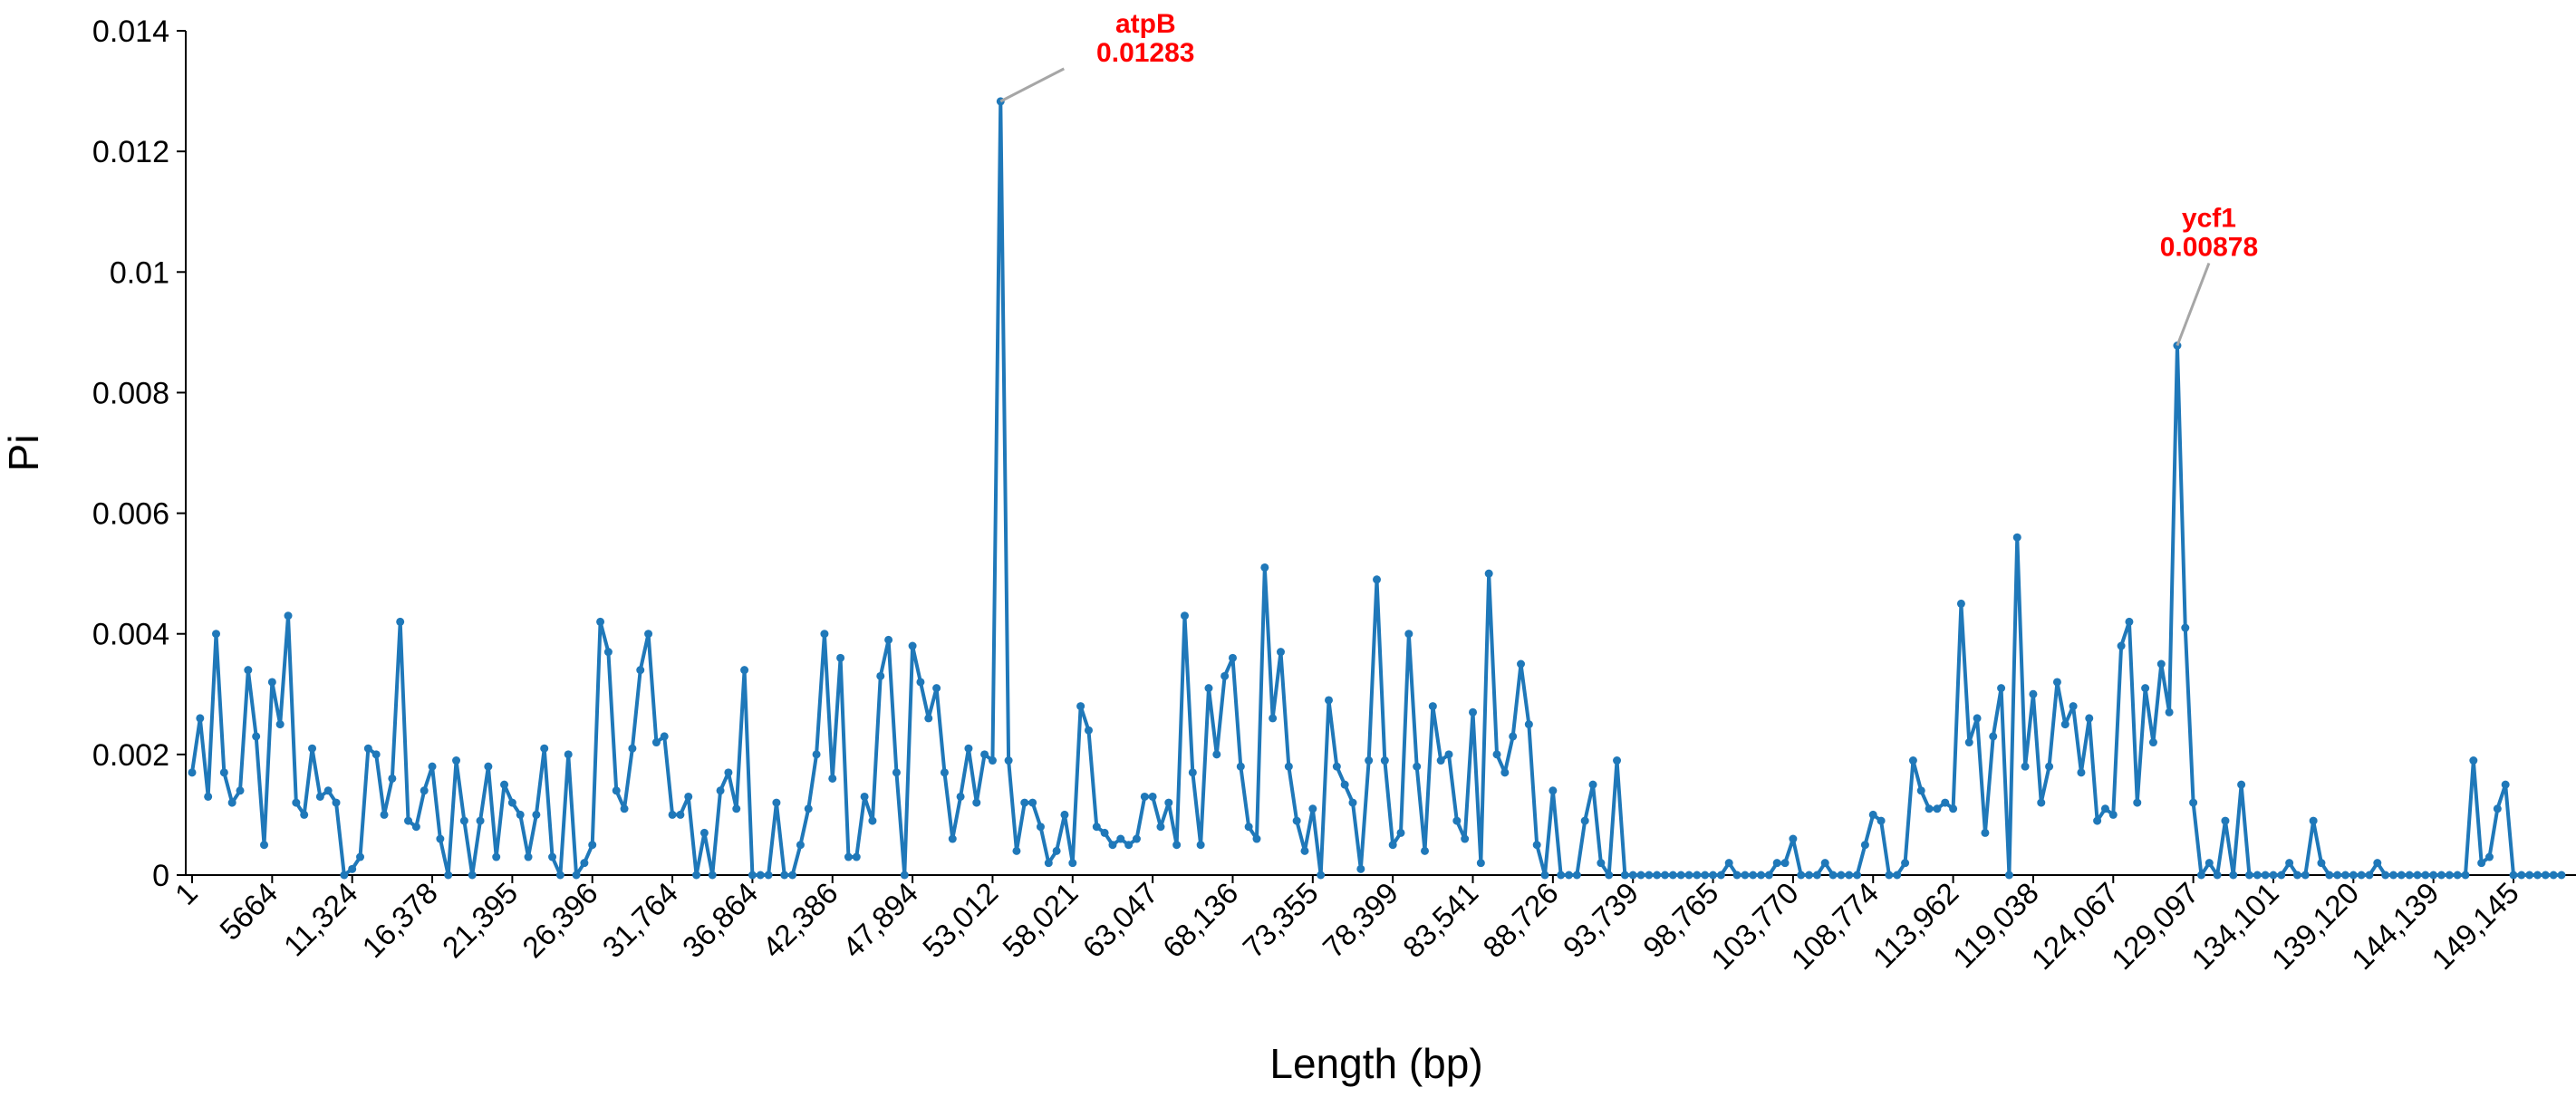 This screenshot has width=2576, height=1097. Describe the element at coordinates (130, 152) in the screenshot. I see `y-tick-label: 0.012` at that location.